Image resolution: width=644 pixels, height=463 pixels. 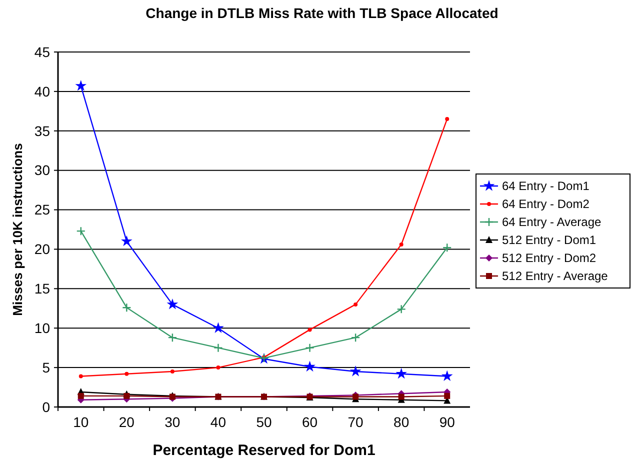 What do you see at coordinates (264, 450) in the screenshot?
I see `x-axis-title: Percentage Reserved for Dom1` at bounding box center [264, 450].